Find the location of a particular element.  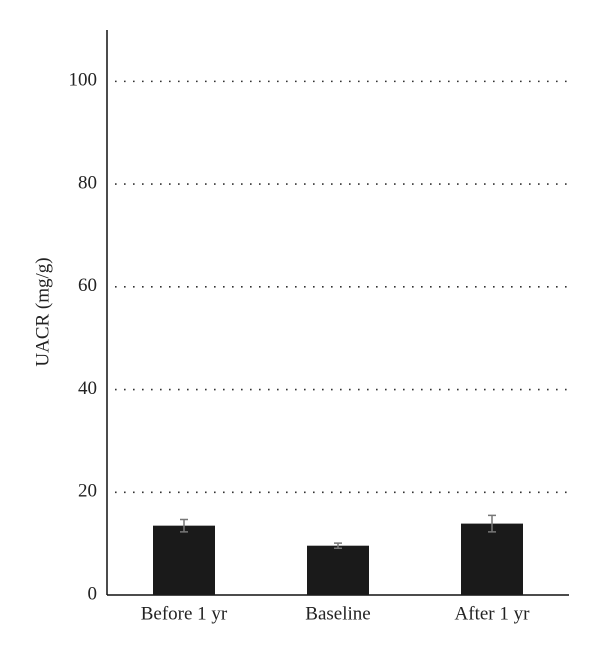

x-tick-label: After 1 yr is located at coordinates (493, 613).